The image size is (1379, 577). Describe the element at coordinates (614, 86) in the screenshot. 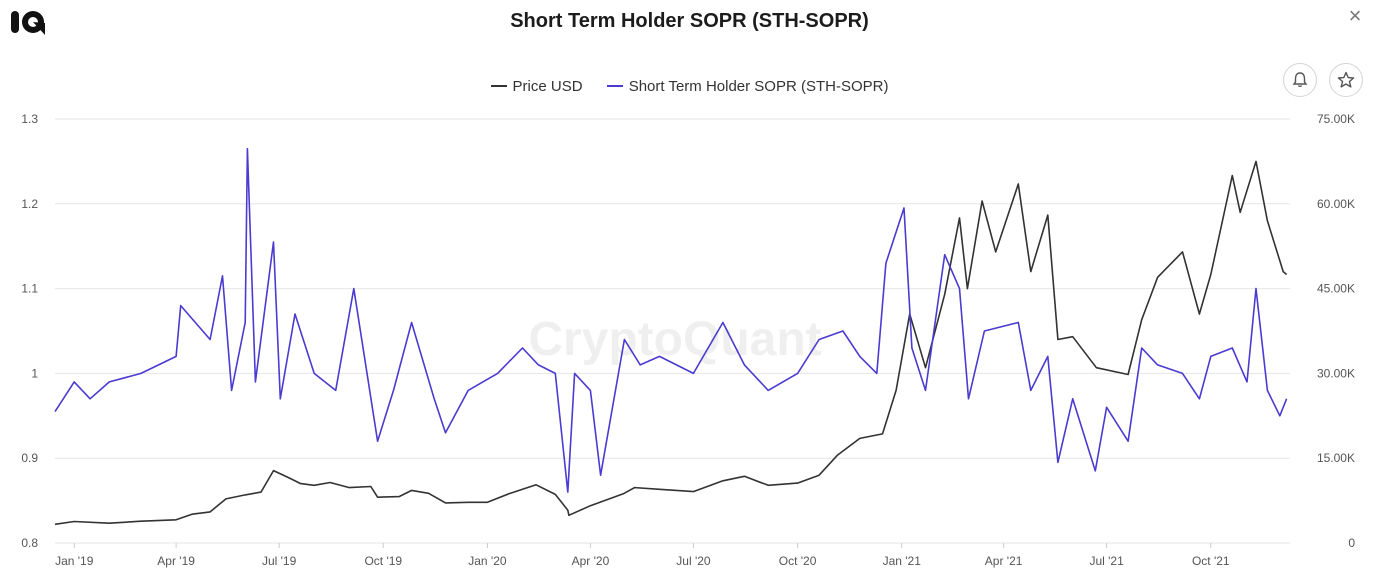

I see `legend-swatch-sopr` at that location.